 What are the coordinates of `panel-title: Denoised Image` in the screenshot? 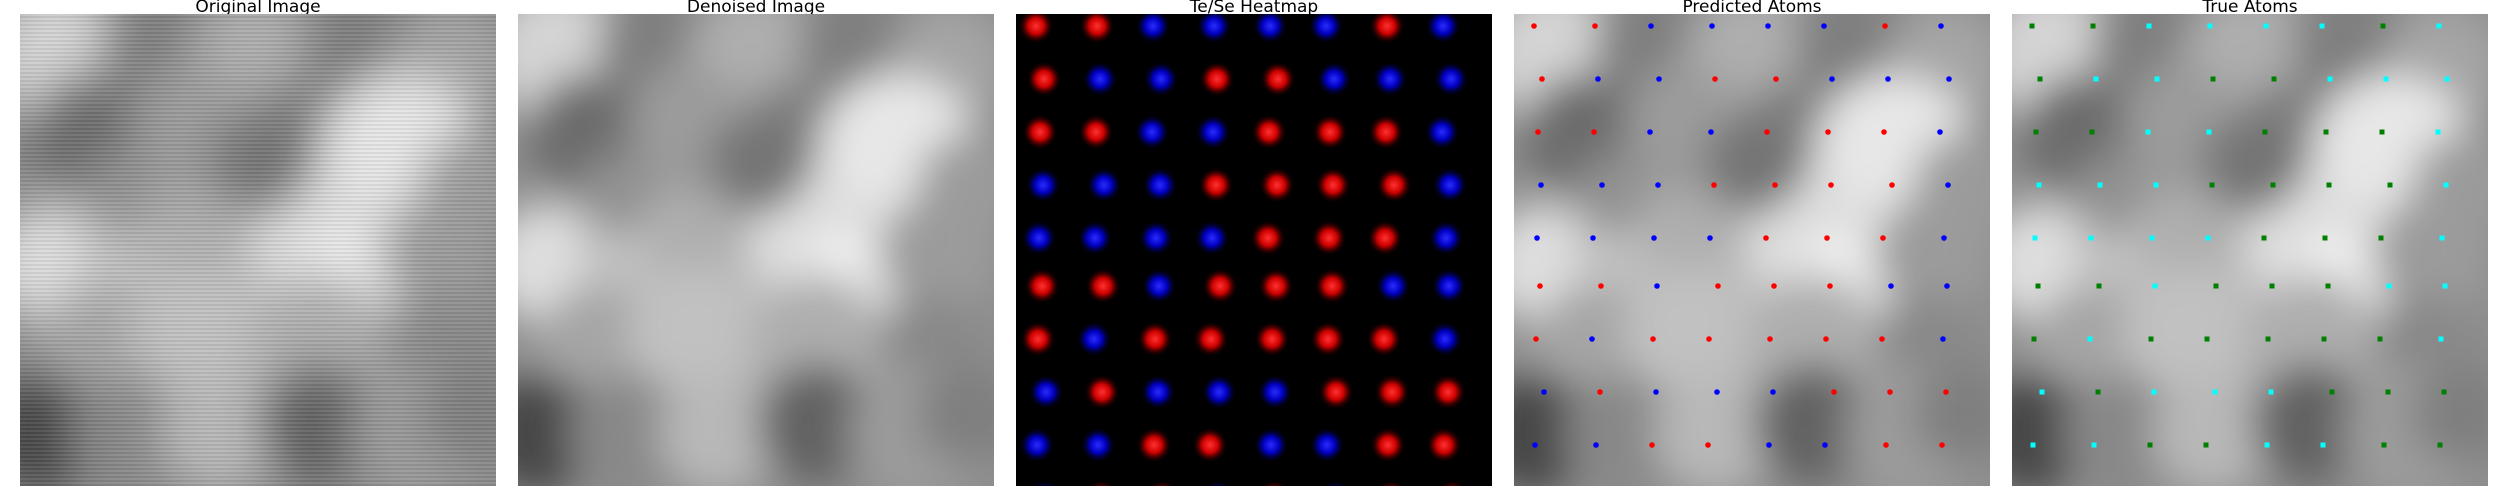 It's located at (756, 7).